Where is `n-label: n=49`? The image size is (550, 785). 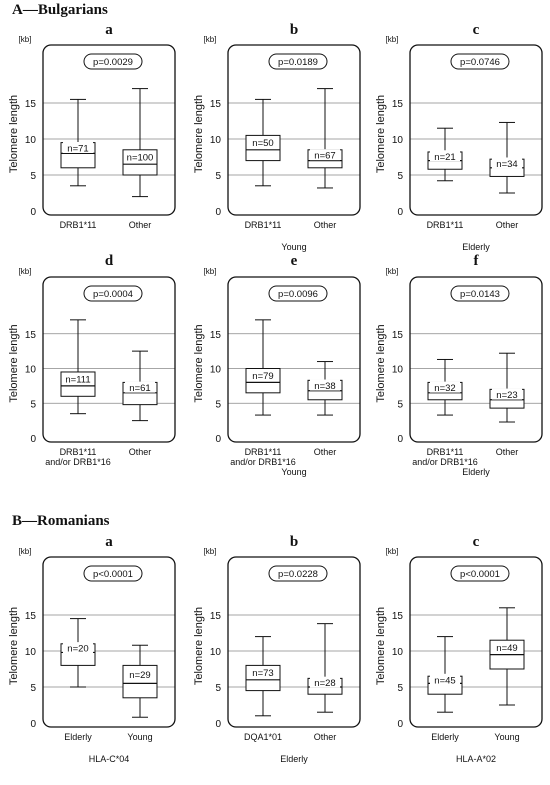 n-label: n=49 is located at coordinates (506, 648).